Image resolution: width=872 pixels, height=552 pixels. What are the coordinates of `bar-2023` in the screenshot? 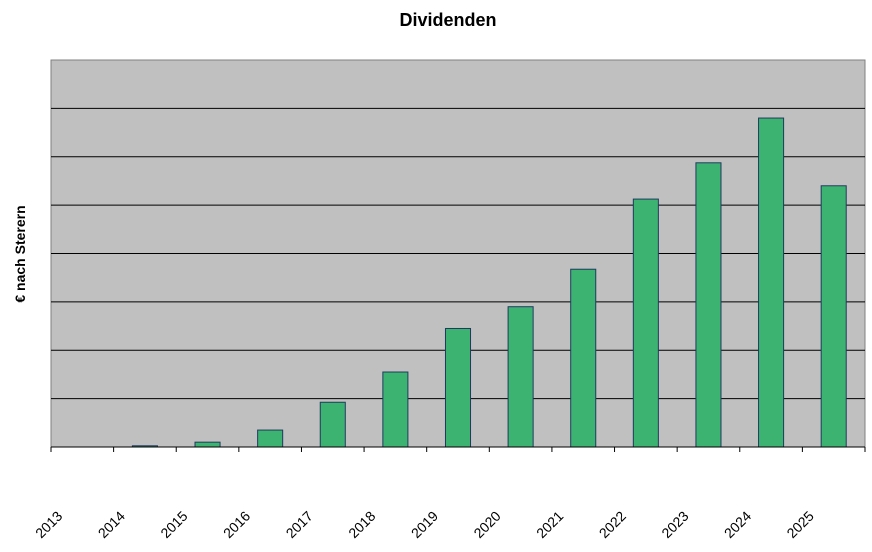 It's located at (708, 305).